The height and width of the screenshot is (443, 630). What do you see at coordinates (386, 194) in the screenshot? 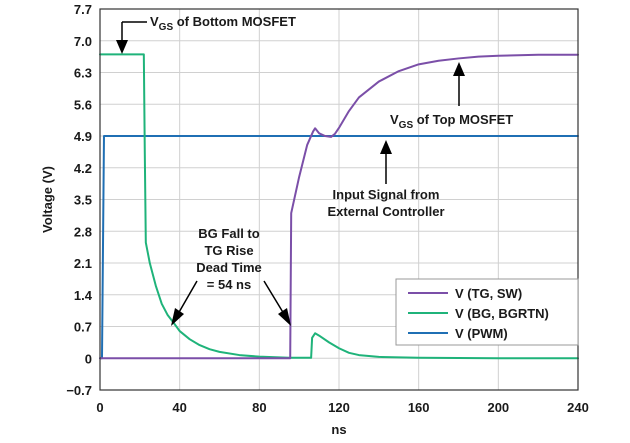
I see `annotation-input-signal-line-1: Input Signal from` at bounding box center [386, 194].